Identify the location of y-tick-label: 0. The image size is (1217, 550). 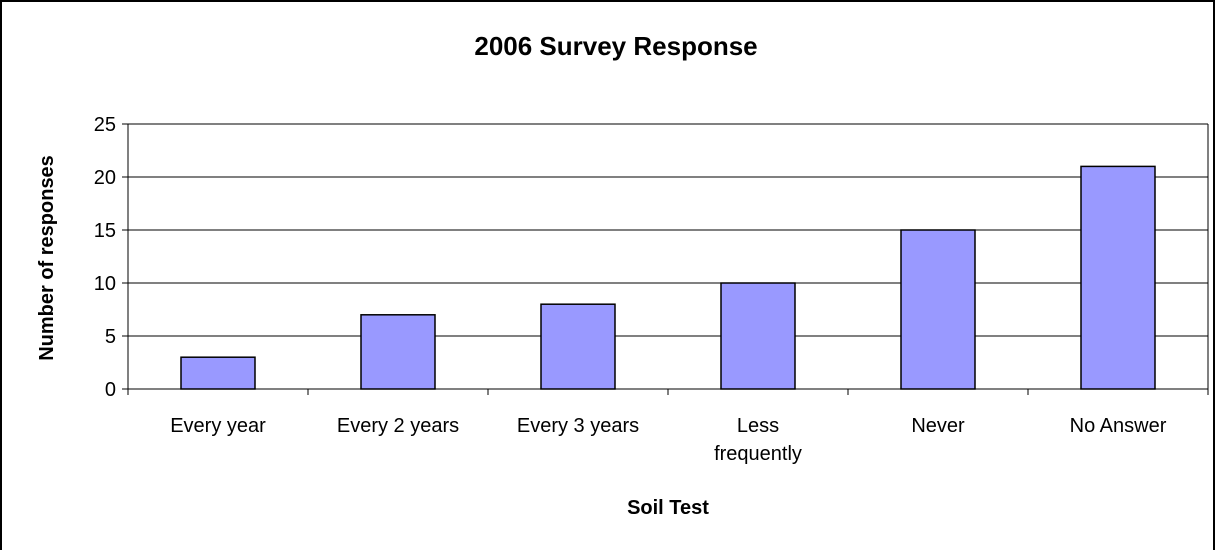
(110, 390).